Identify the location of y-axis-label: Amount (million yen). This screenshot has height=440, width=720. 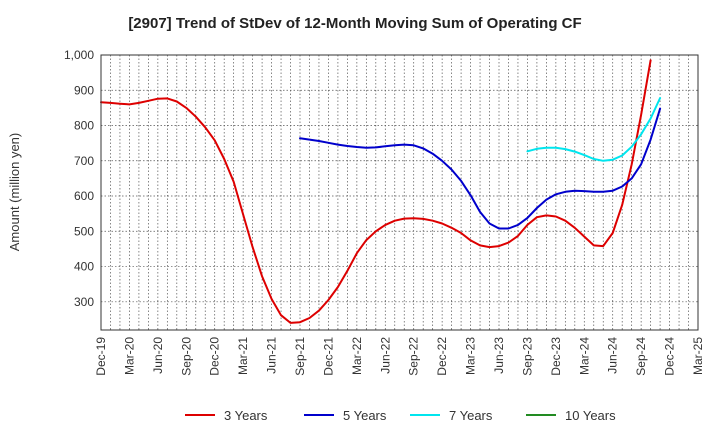
(14, 192).